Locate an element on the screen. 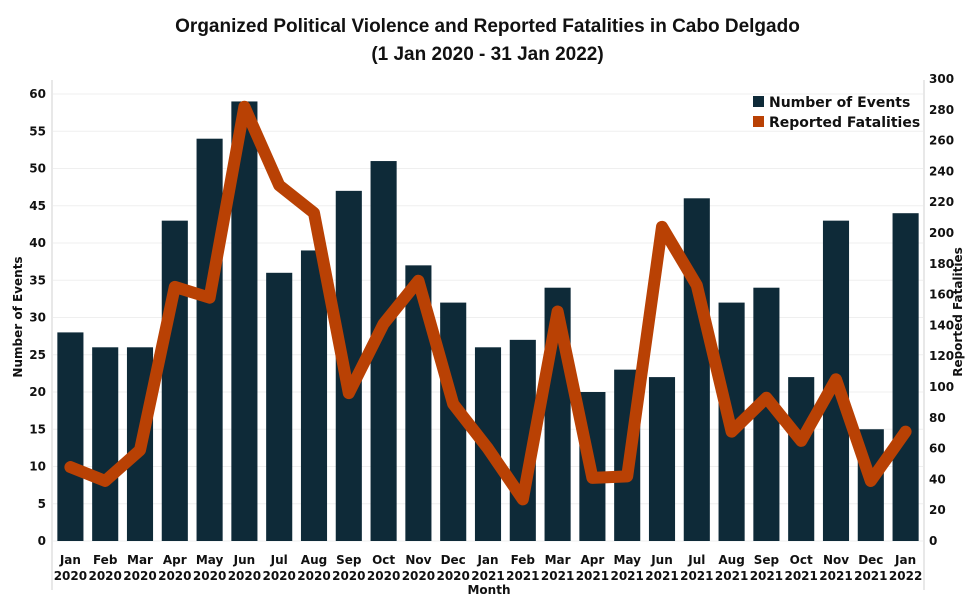 This screenshot has height=600, width=975. x-tick-label: Feb 2021 is located at coordinates (522, 568).